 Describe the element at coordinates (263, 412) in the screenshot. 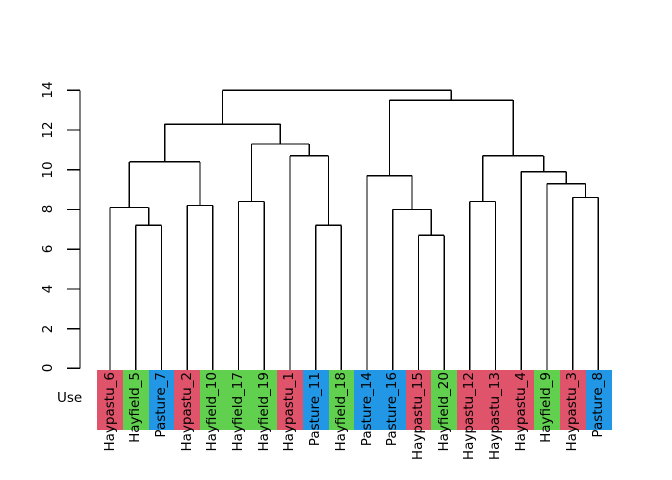

I see `leaf-label: Hayfield_19` at that location.